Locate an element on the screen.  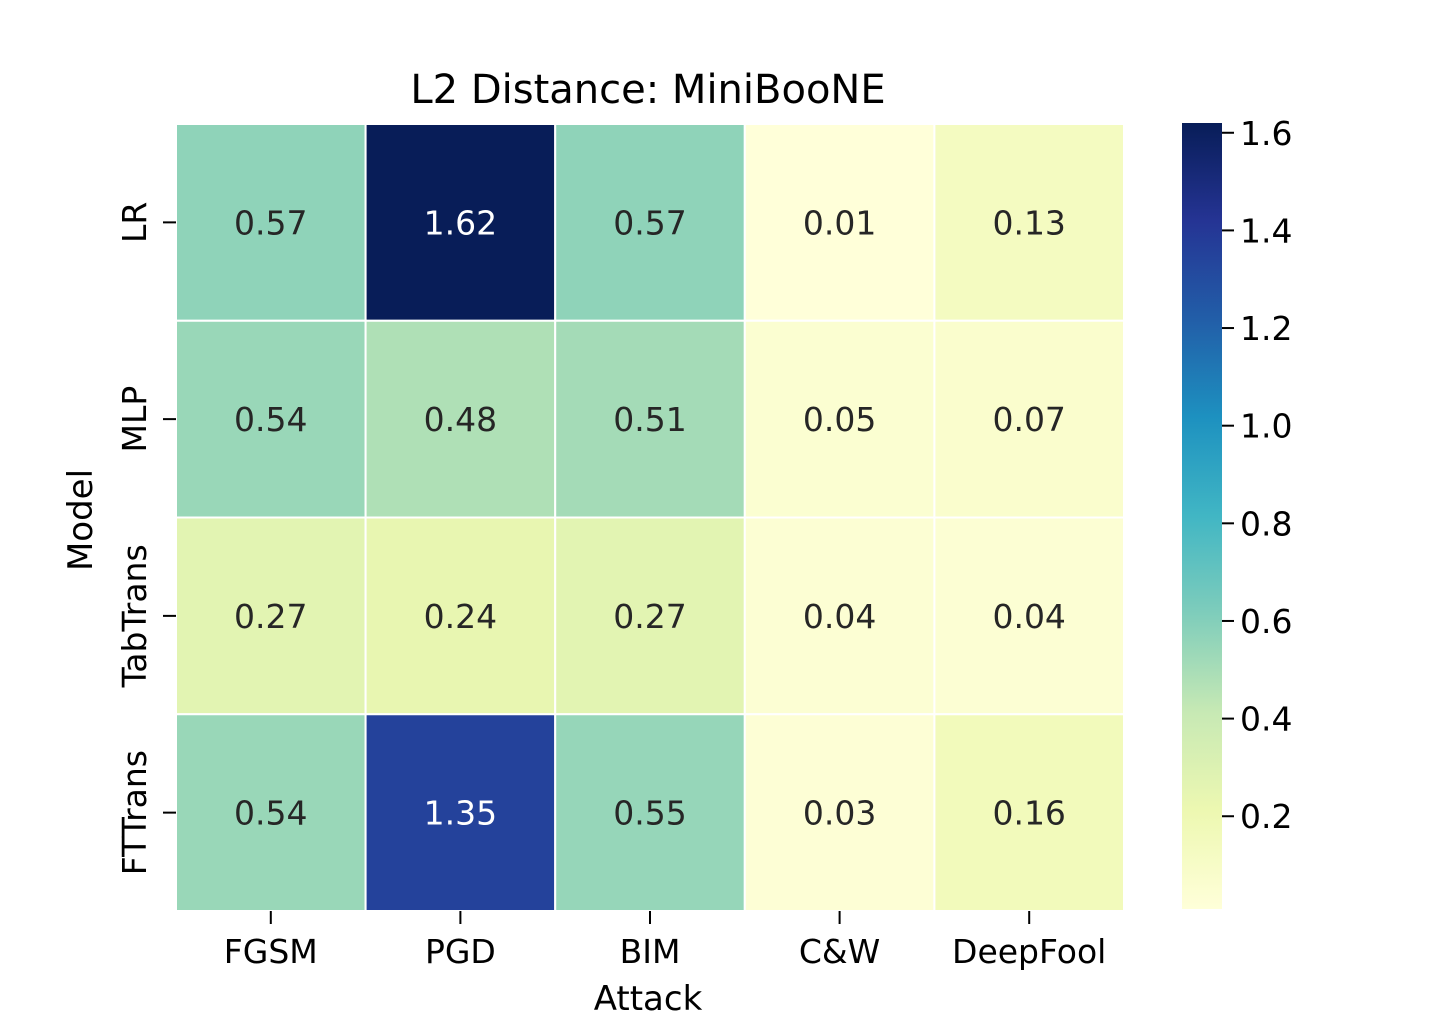
colorbar-tick-label: 0.4 is located at coordinates (1266, 719).